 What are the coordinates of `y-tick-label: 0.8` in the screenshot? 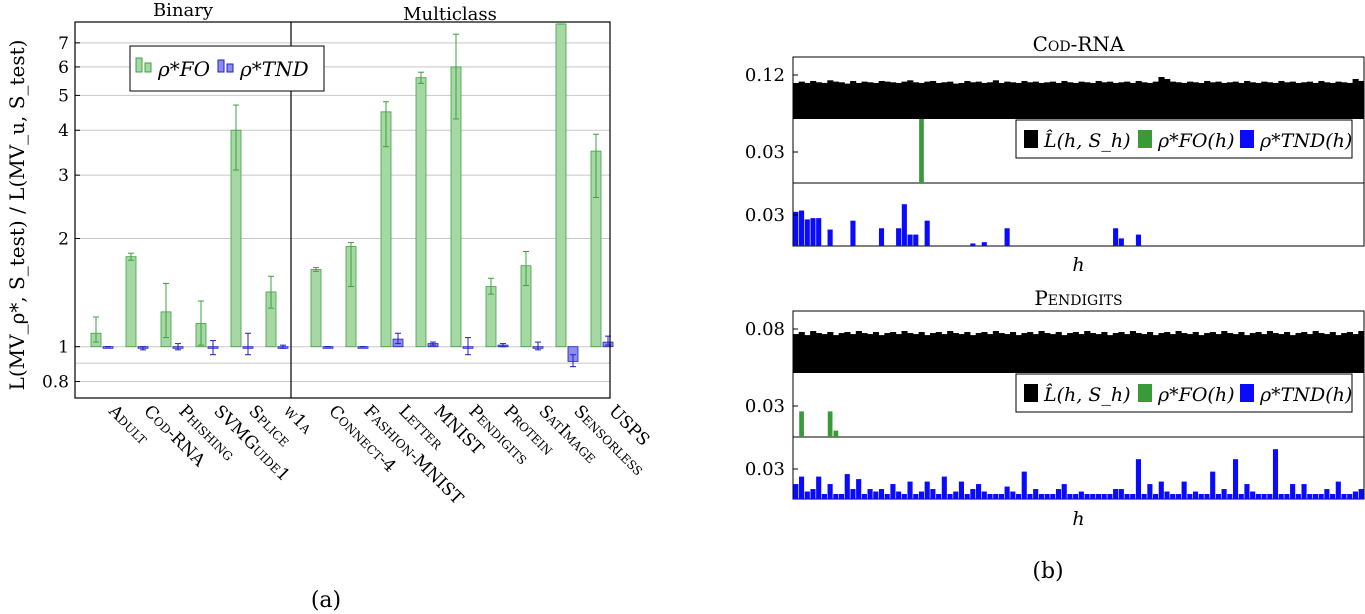 It's located at (55, 383).